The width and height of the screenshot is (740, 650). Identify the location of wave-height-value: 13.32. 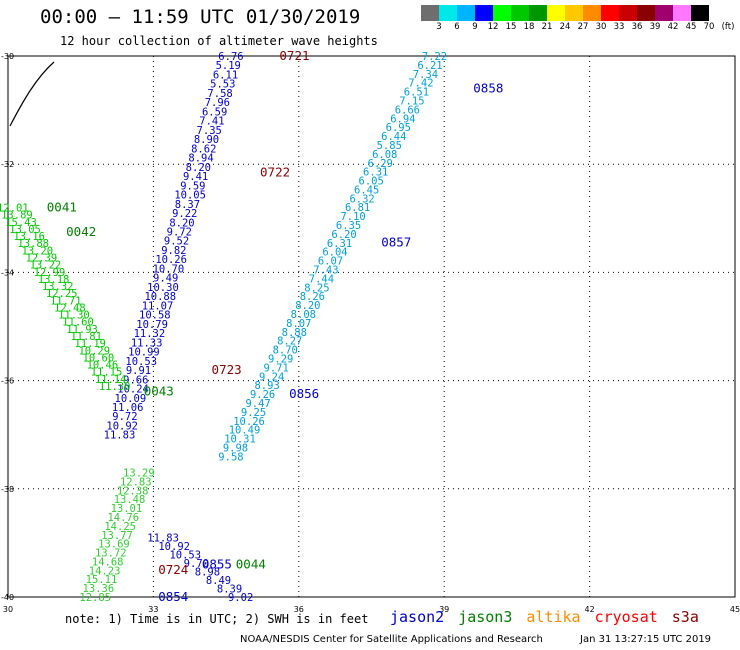
(58, 287).